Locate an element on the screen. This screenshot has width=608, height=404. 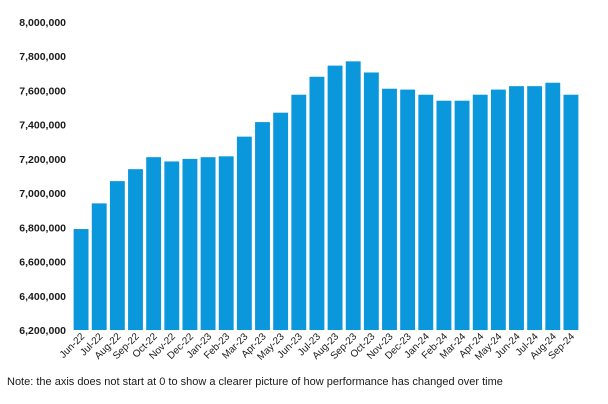
y-tick-label: 7,800,000 is located at coordinates (42, 57).